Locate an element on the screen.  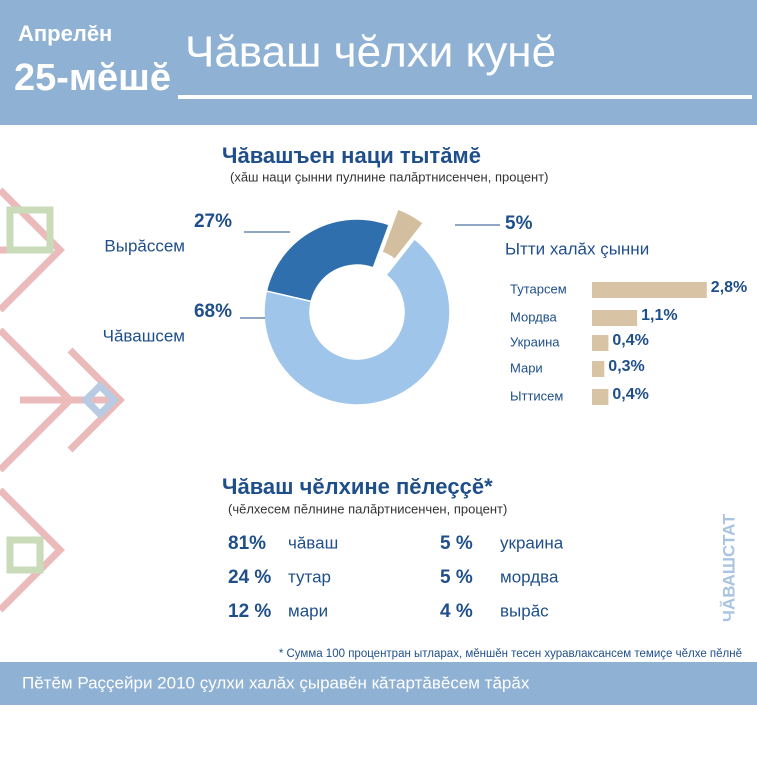
footer-band is located at coordinates (378, 683).